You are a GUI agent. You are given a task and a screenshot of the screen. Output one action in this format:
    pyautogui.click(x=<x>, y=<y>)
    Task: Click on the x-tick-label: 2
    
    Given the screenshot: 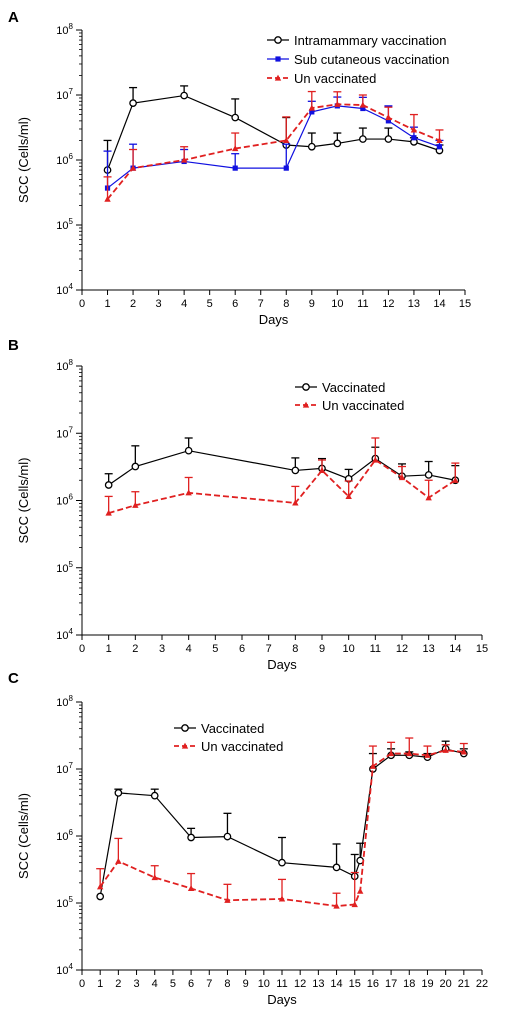 What is the action you would take?
    pyautogui.click(x=133, y=304)
    